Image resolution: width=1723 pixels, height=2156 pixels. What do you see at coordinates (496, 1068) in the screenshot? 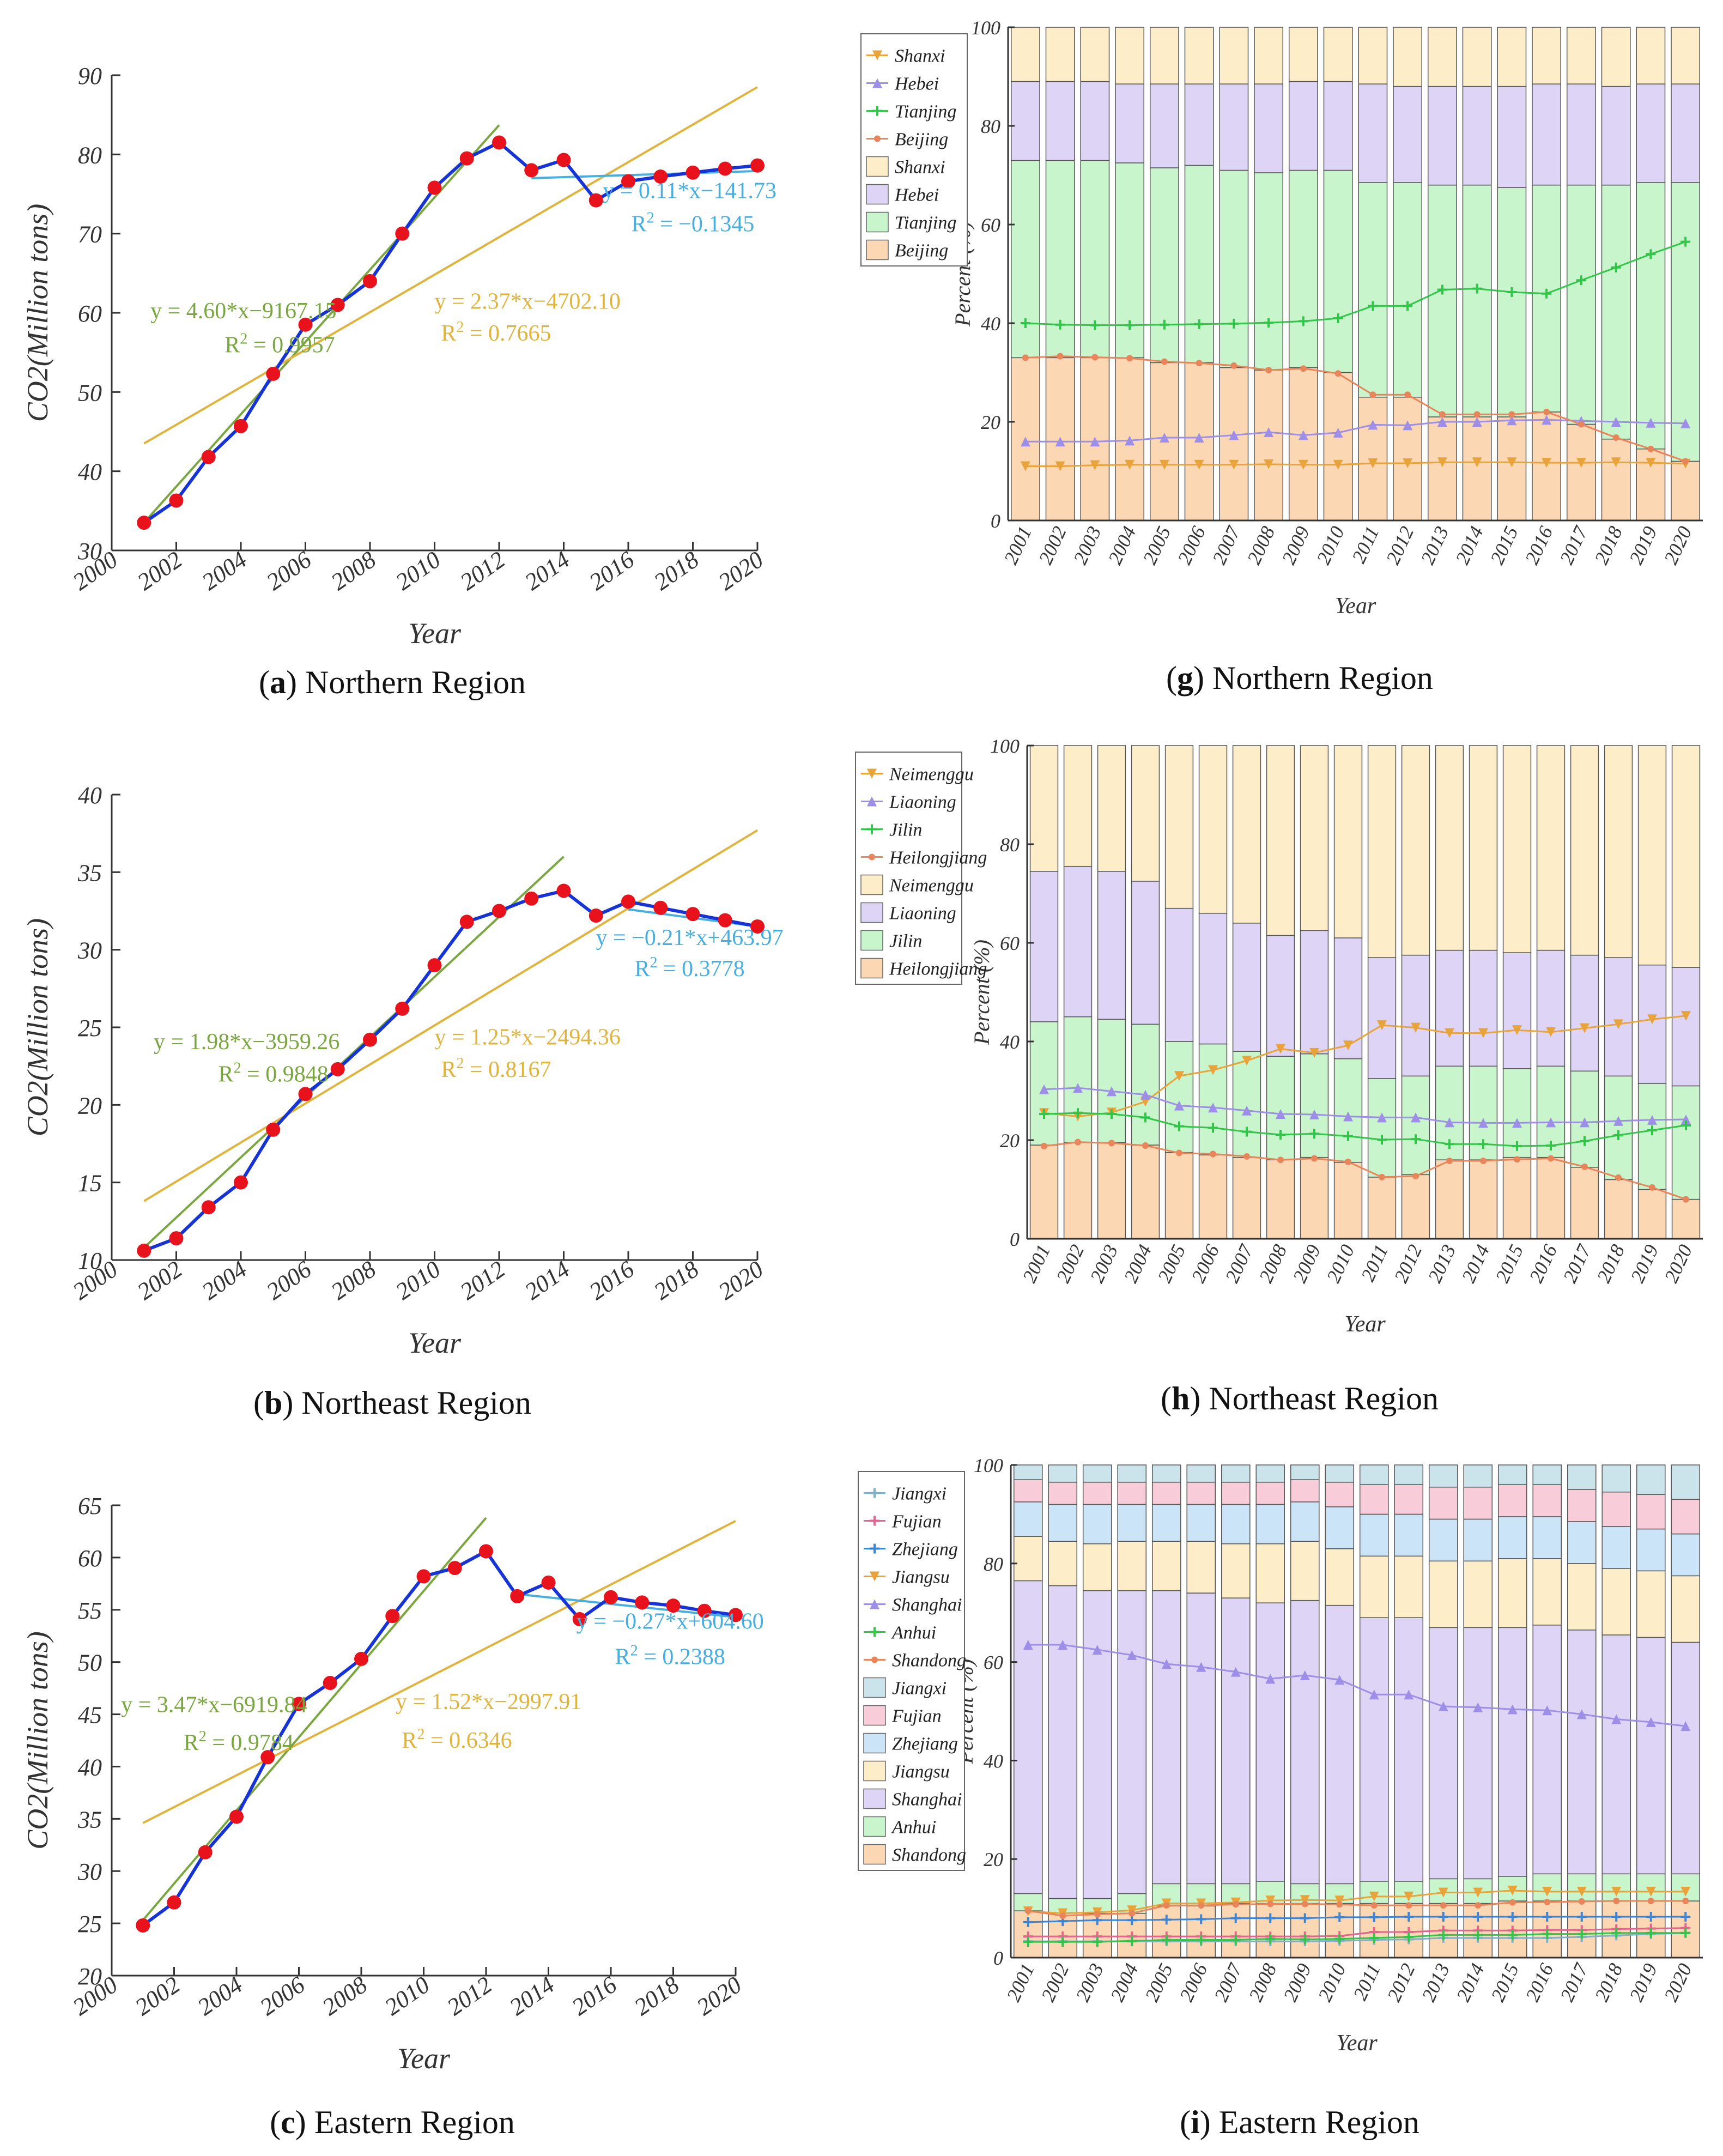
I see `fit-r2-all: R2 = 0.8167` at bounding box center [496, 1068].